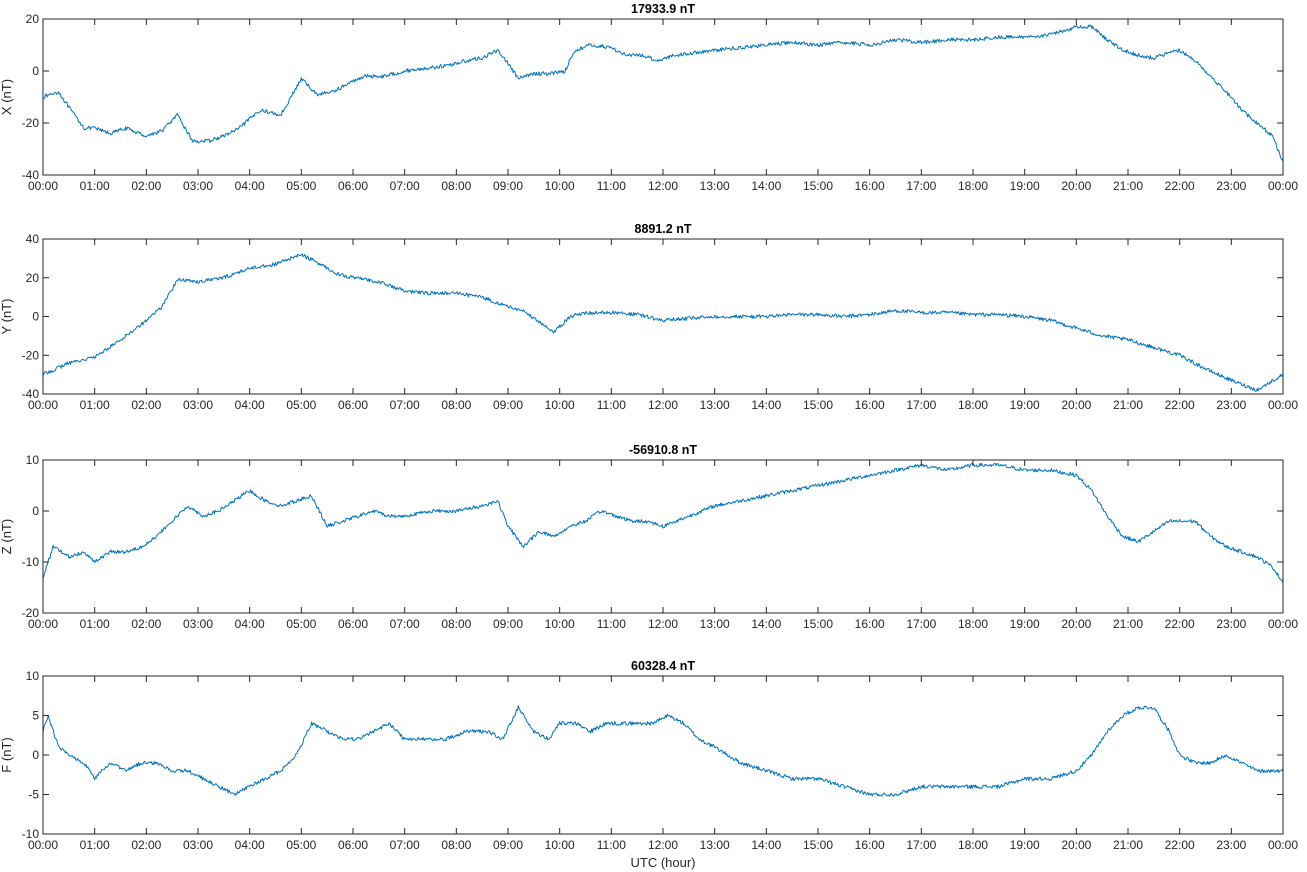  I want to click on y-tick-label: 40, so click(33, 239).